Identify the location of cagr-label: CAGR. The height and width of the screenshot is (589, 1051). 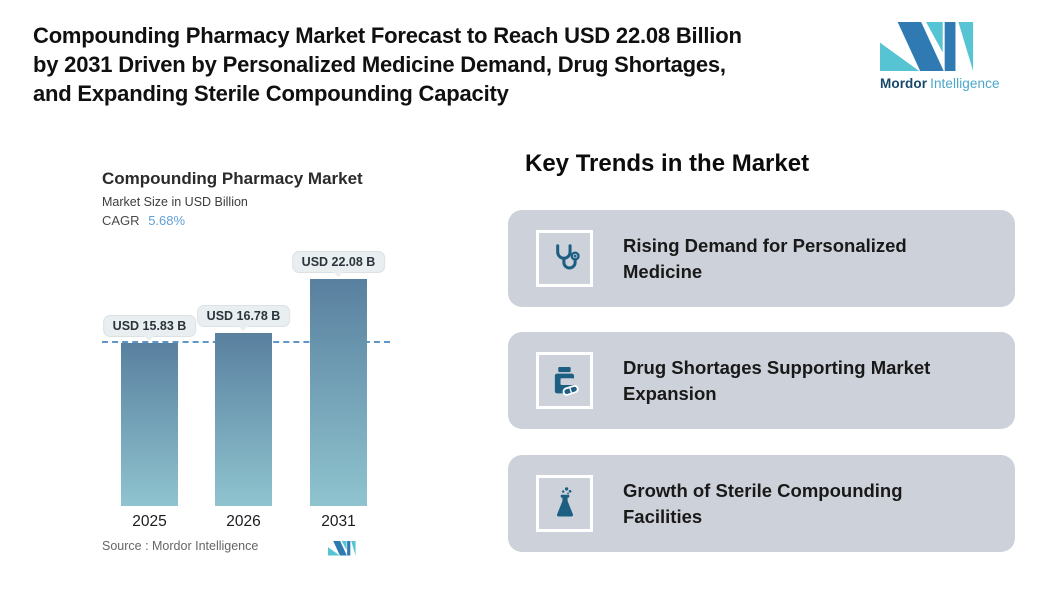
(121, 220).